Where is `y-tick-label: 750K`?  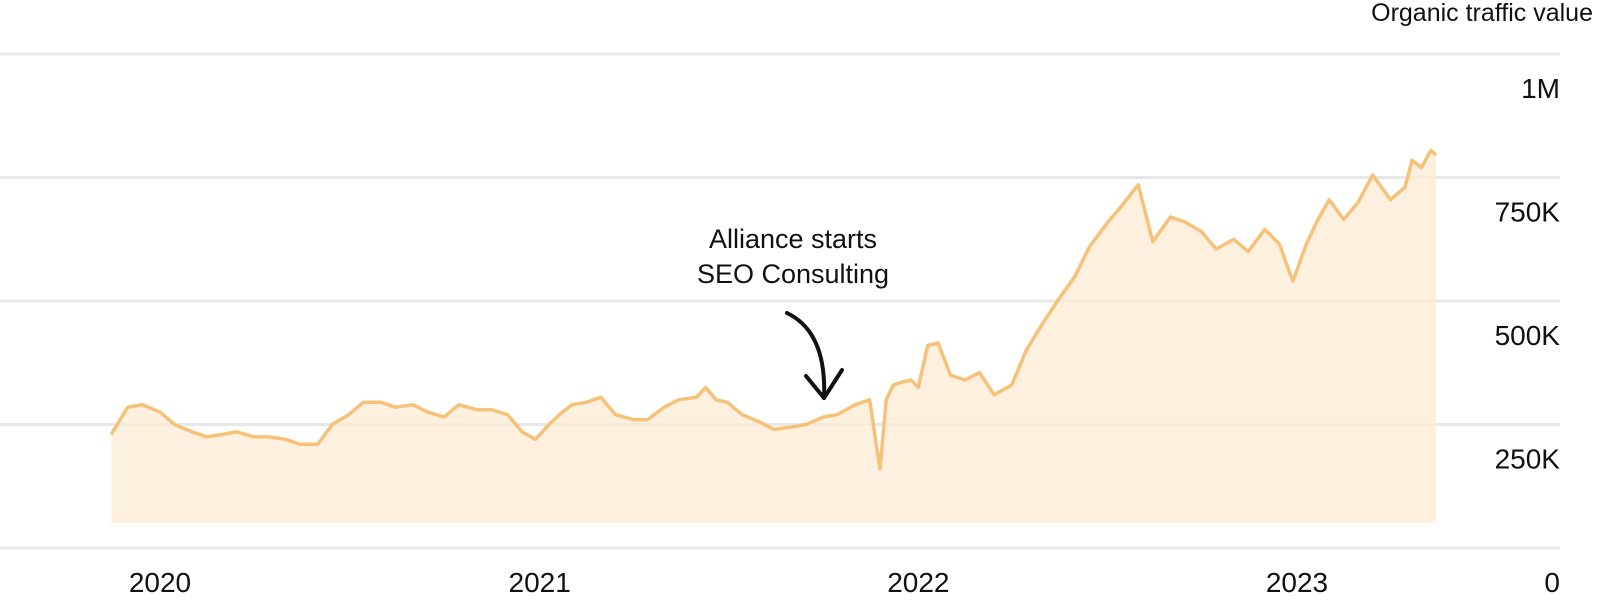
y-tick-label: 750K is located at coordinates (1528, 212).